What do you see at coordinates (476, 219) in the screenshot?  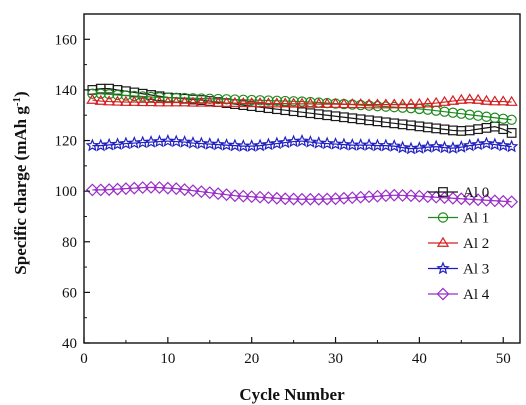 I see `legend-item-al-1-label: Al 1` at bounding box center [476, 219].